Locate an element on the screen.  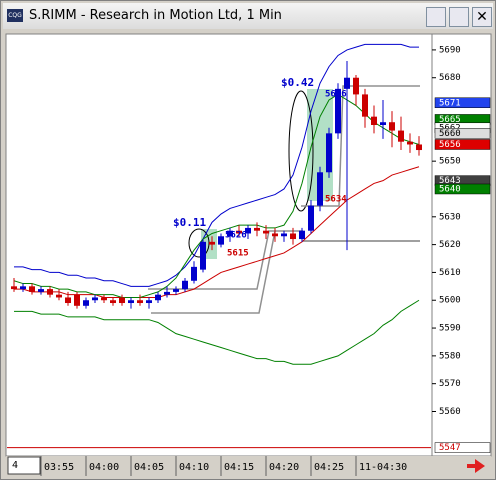
y-tick-label: 5680 is located at coordinates (450, 78).